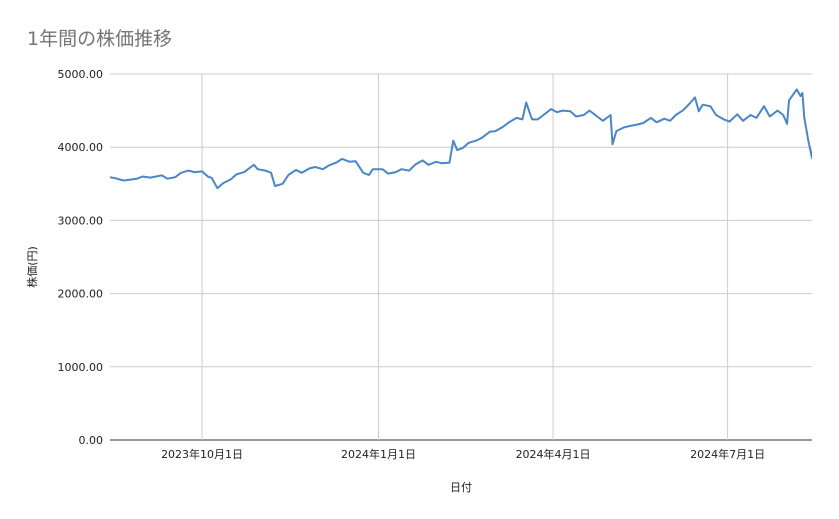 Image resolution: width=839 pixels, height=519 pixels. Describe the element at coordinates (463, 454) in the screenshot. I see `x-axis-ticks: 2023年10月1日 2024年1月1日 2024年4月1日 2024年7月1日` at that location.